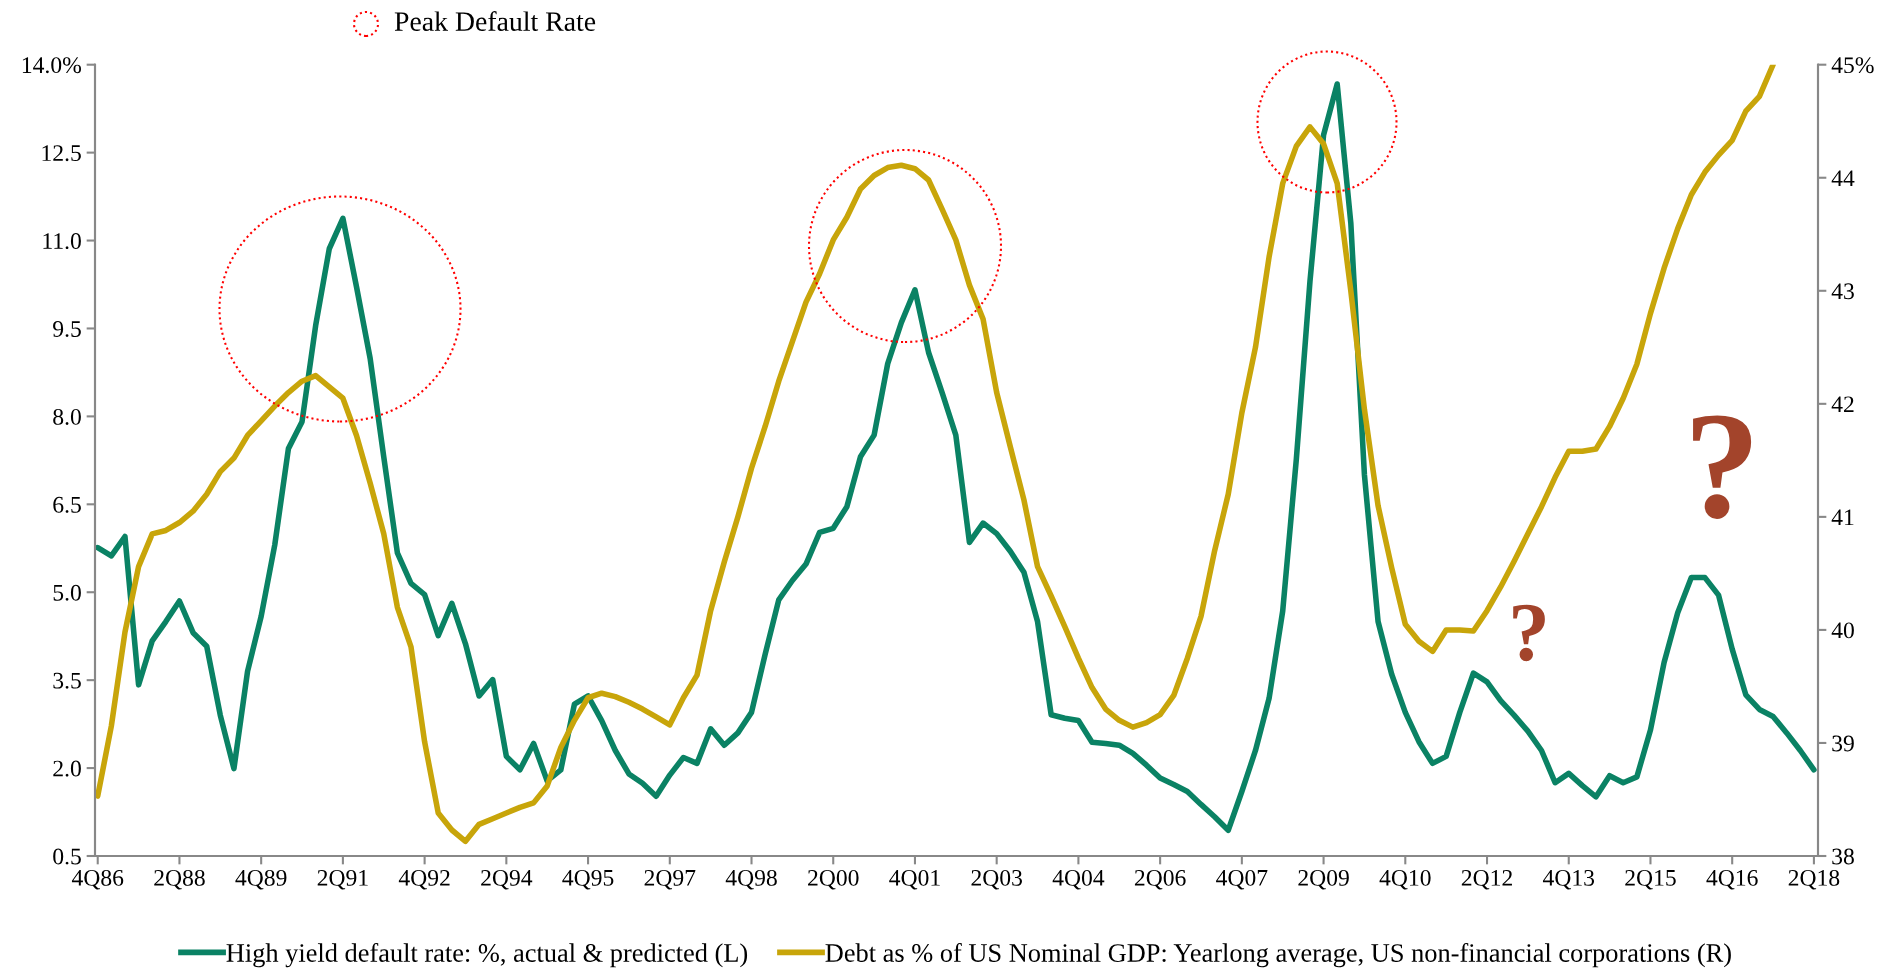 The image size is (1900, 975). What do you see at coordinates (67, 592) in the screenshot?
I see `y-tick-label: 5.0` at bounding box center [67, 592].